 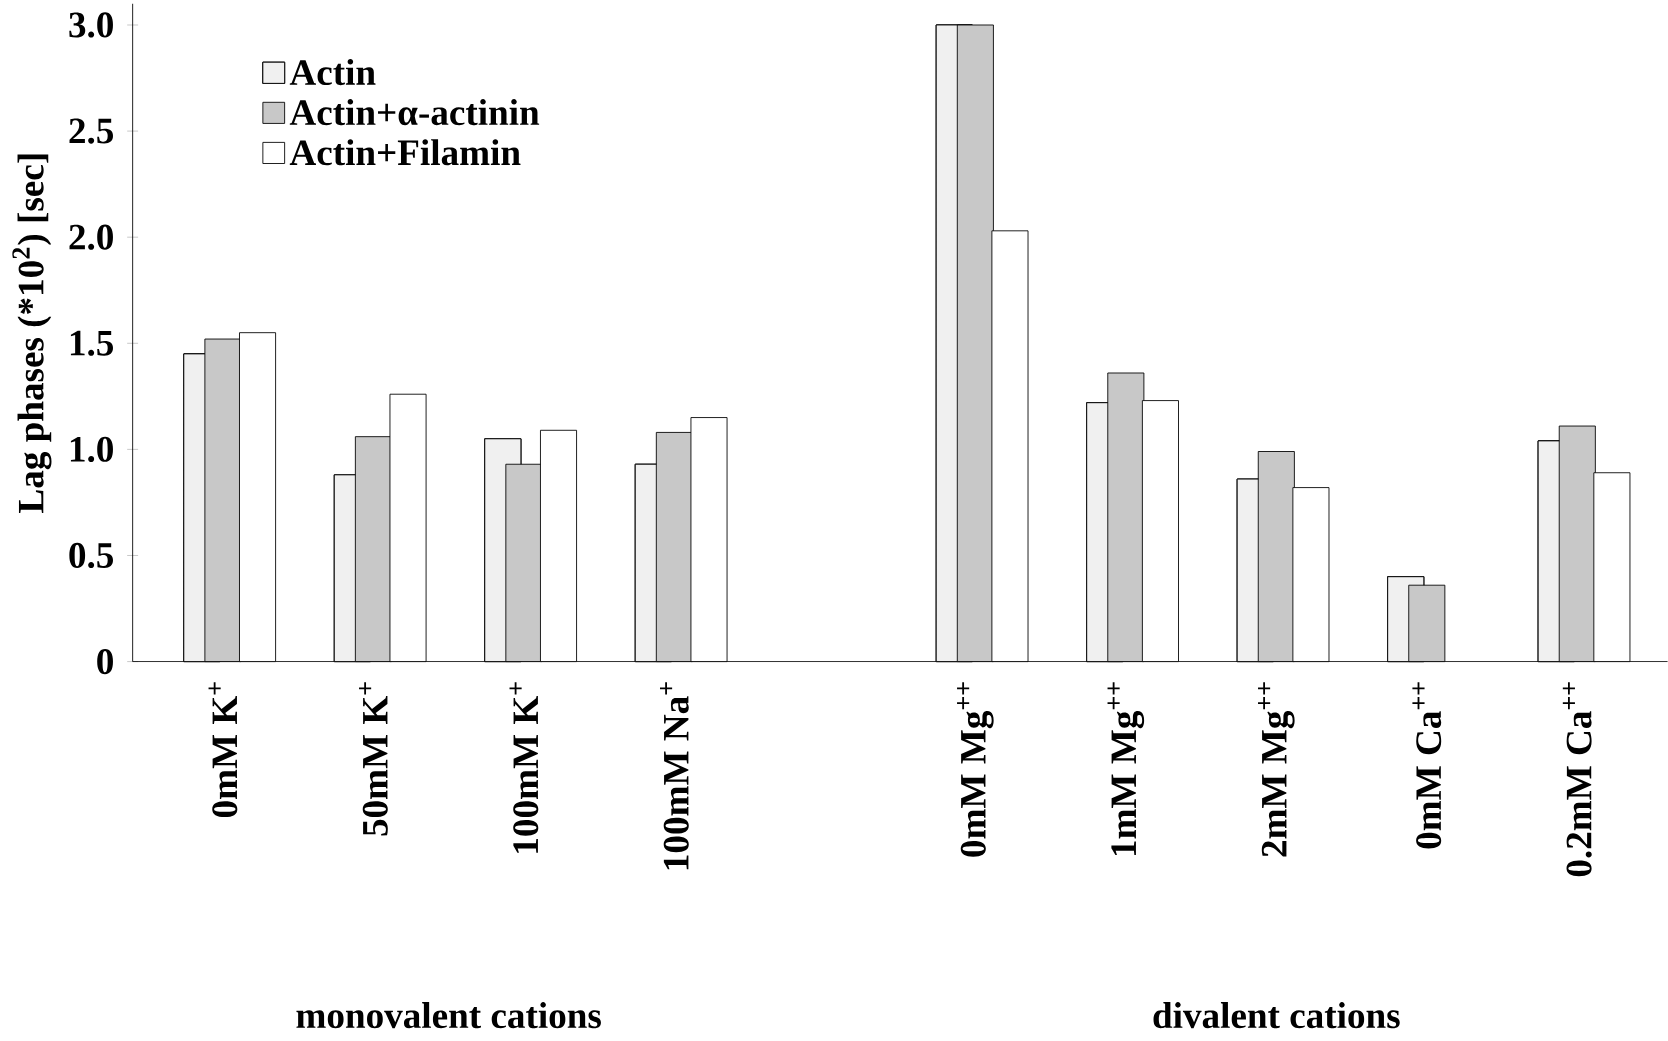 What do you see at coordinates (524, 767) in the screenshot?
I see `x-tick-label: 100mM K$^{+}$` at bounding box center [524, 767].